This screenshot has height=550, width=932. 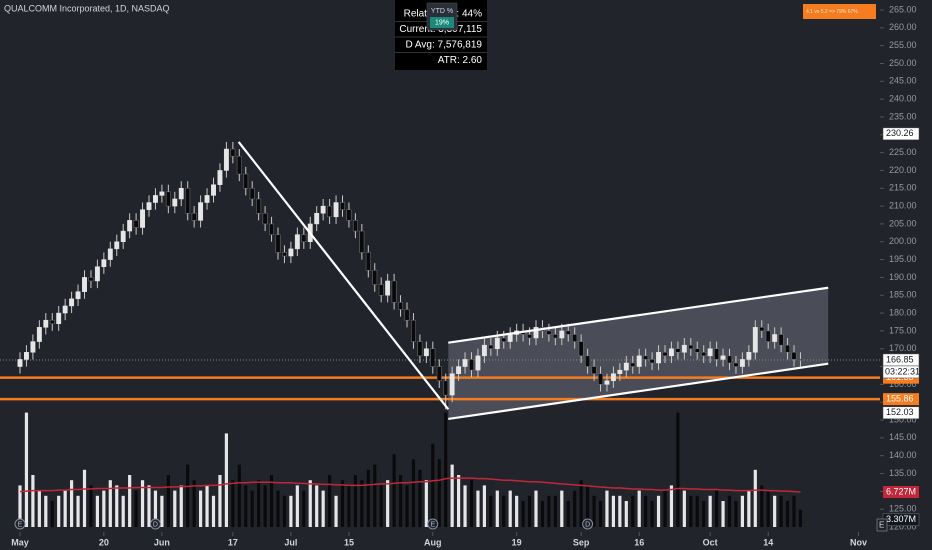 What do you see at coordinates (900, 412) in the screenshot?
I see `price-label: 152.03` at bounding box center [900, 412].